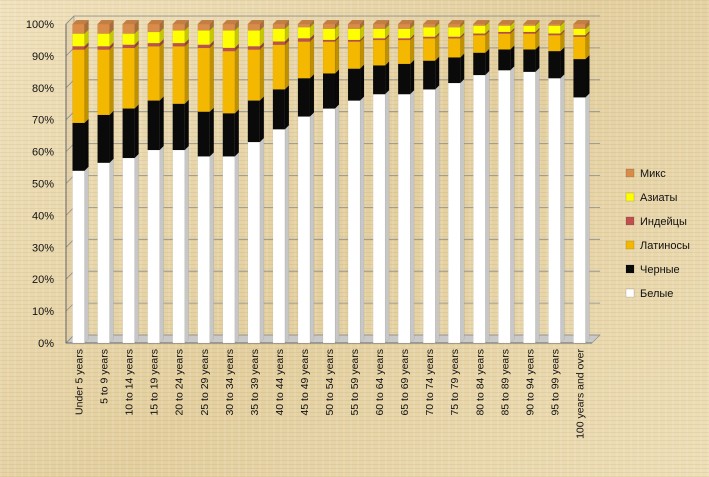 Image resolution: width=709 pixels, height=477 pixels. What do you see at coordinates (630, 293) in the screenshot?
I see `legend-swatch` at bounding box center [630, 293].